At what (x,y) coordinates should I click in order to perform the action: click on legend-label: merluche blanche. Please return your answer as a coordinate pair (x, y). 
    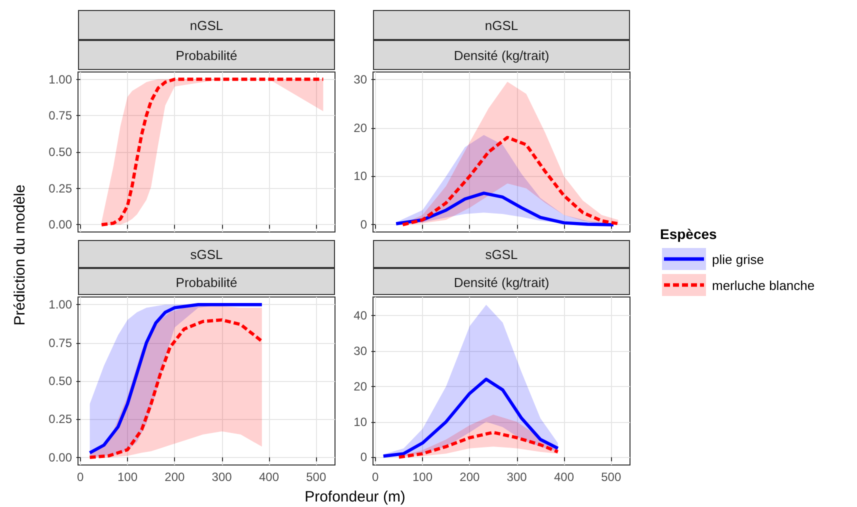
    Looking at the image, I should click on (763, 285).